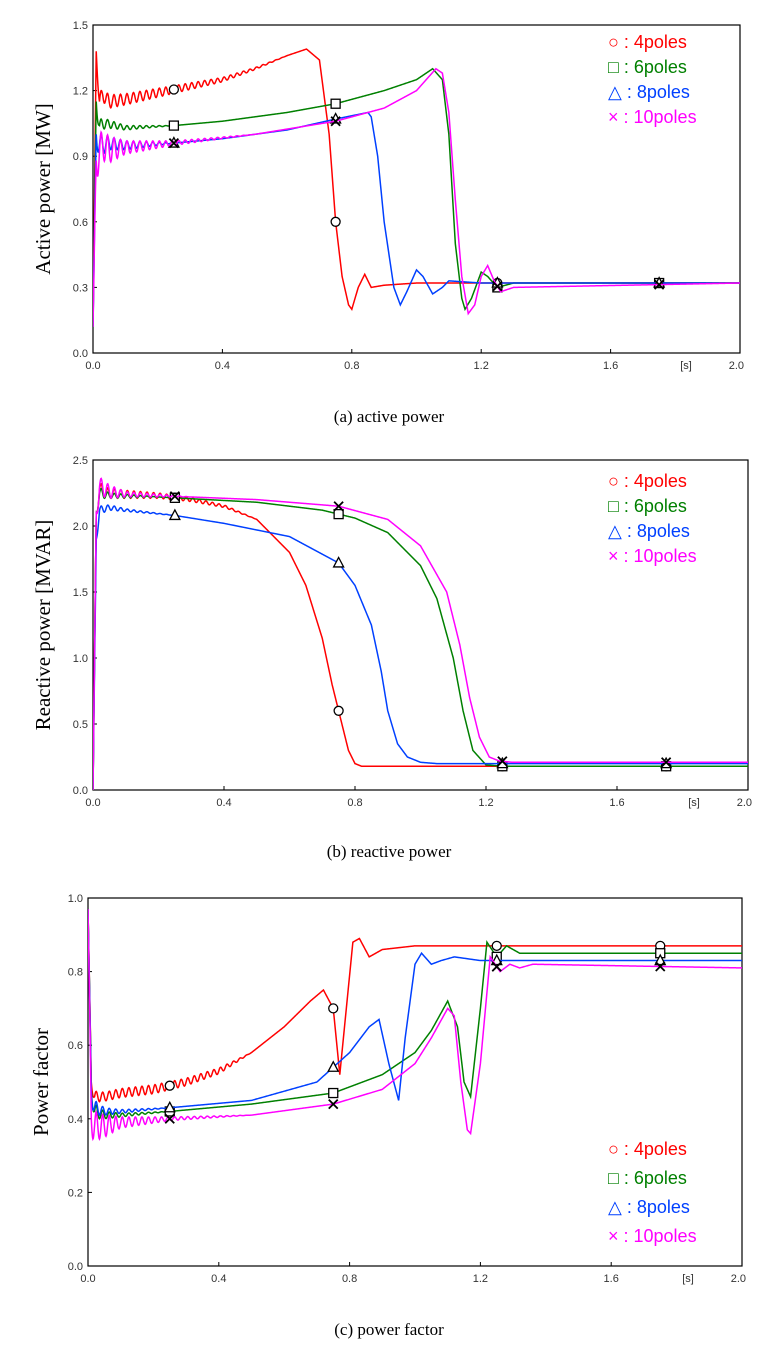  Describe the element at coordinates (389, 1329) in the screenshot. I see `figure-caption: (c) power factor` at that location.